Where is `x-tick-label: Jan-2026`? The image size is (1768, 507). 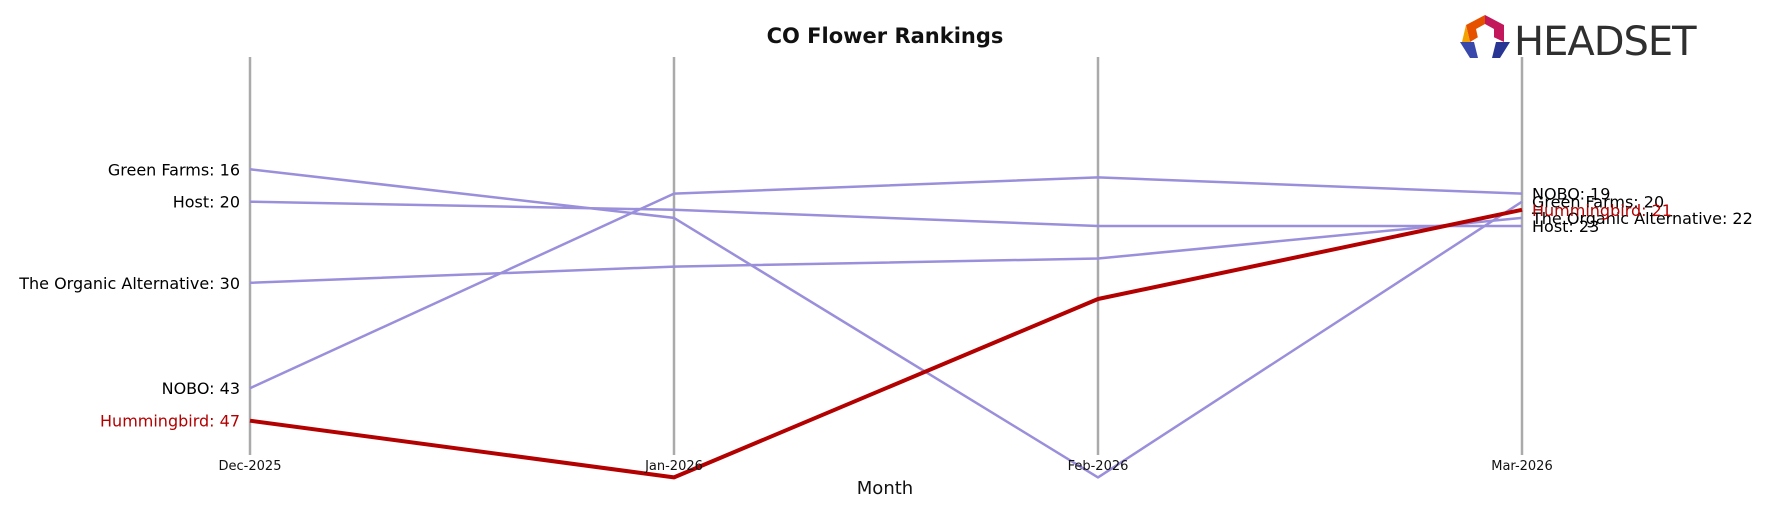
x-tick-label: Jan-2026 is located at coordinates (673, 466).